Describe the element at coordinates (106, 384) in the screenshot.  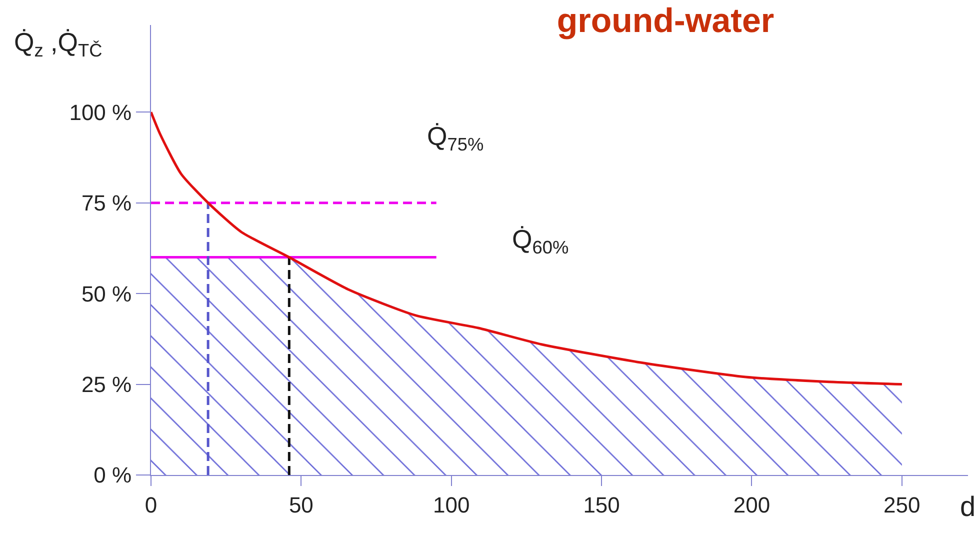
I see `y-tick-label: 25 %` at that location.